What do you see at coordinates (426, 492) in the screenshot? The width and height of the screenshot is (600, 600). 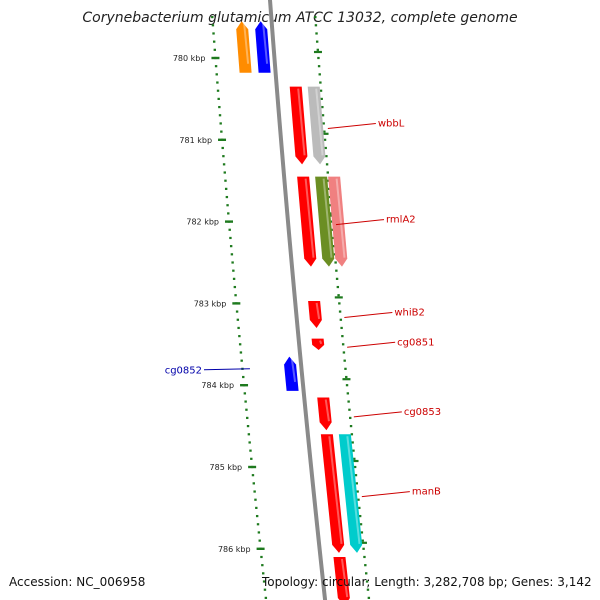 I see `gene-name: manB` at bounding box center [426, 492].